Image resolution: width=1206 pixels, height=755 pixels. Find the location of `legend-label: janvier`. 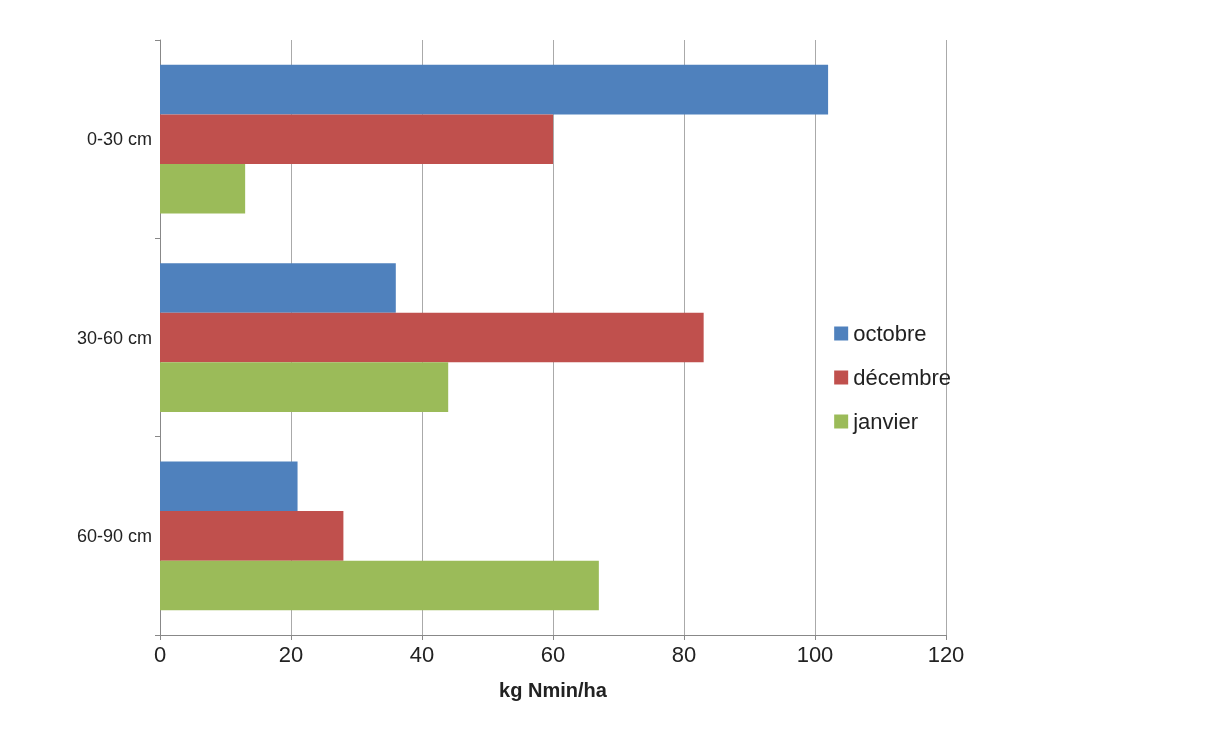

legend-label: janvier is located at coordinates (885, 421).